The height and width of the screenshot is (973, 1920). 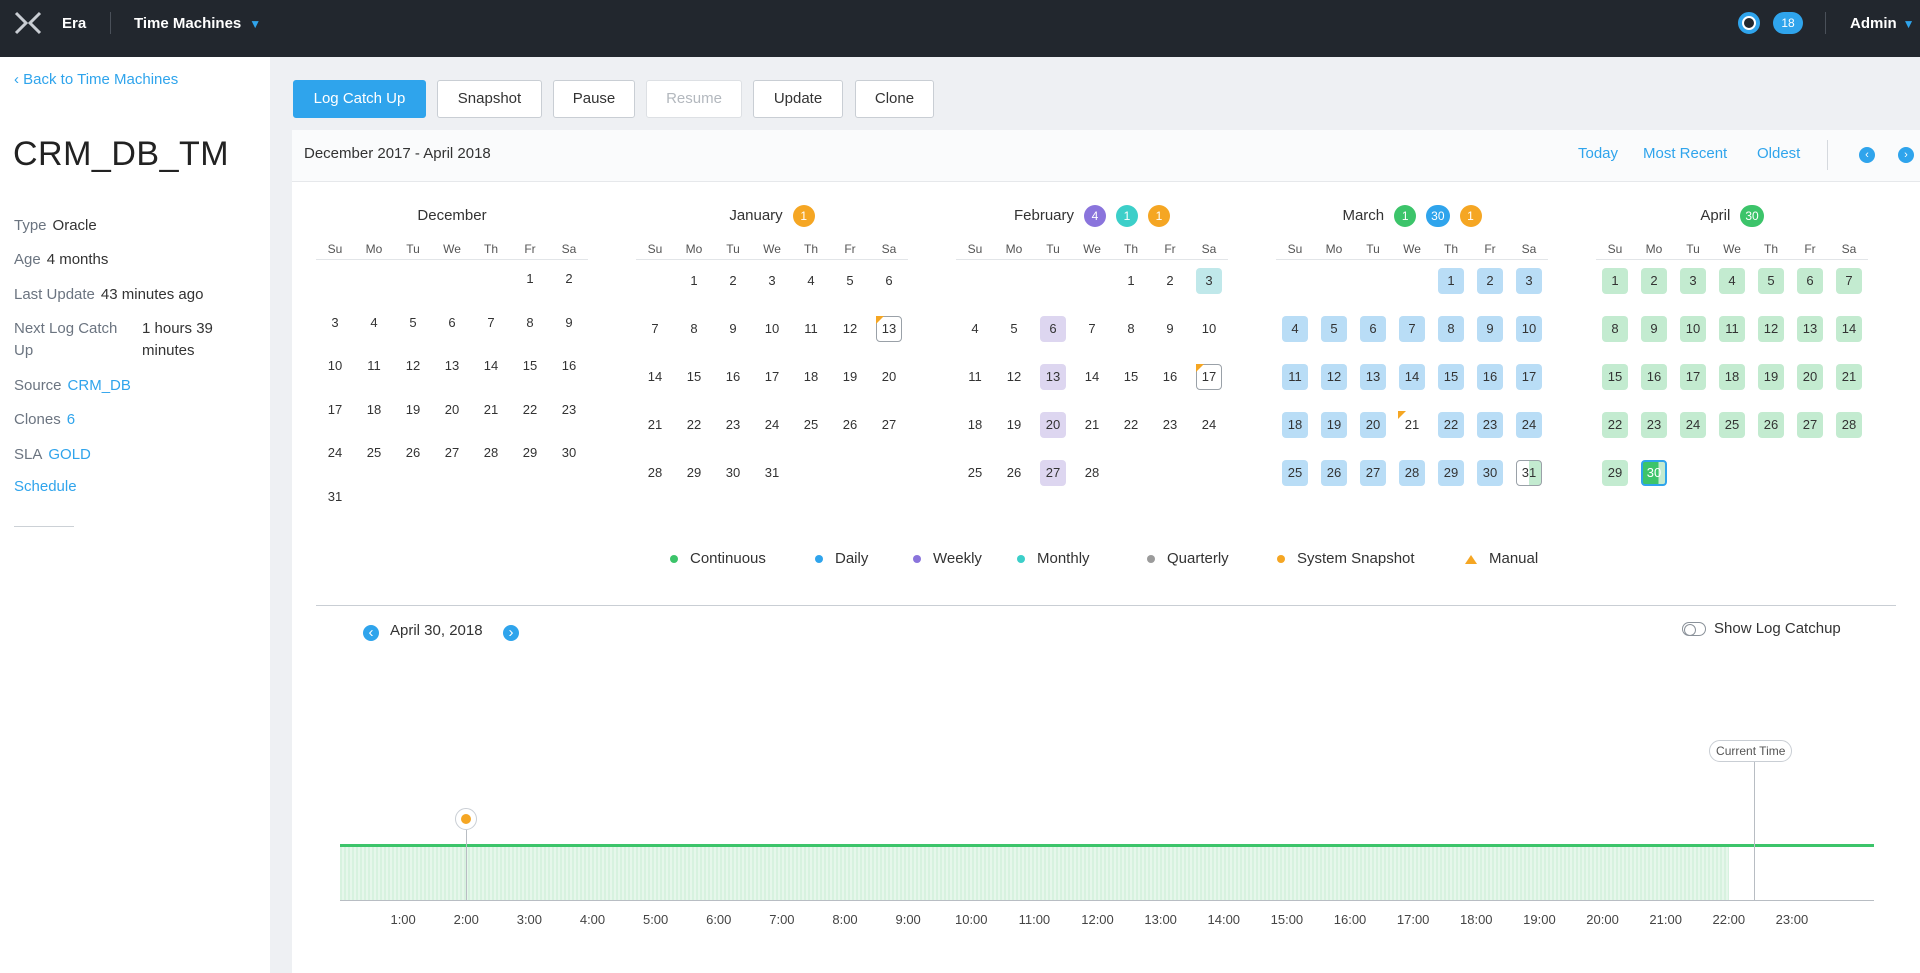 What do you see at coordinates (511, 633) in the screenshot?
I see `next-day-button: ›` at bounding box center [511, 633].